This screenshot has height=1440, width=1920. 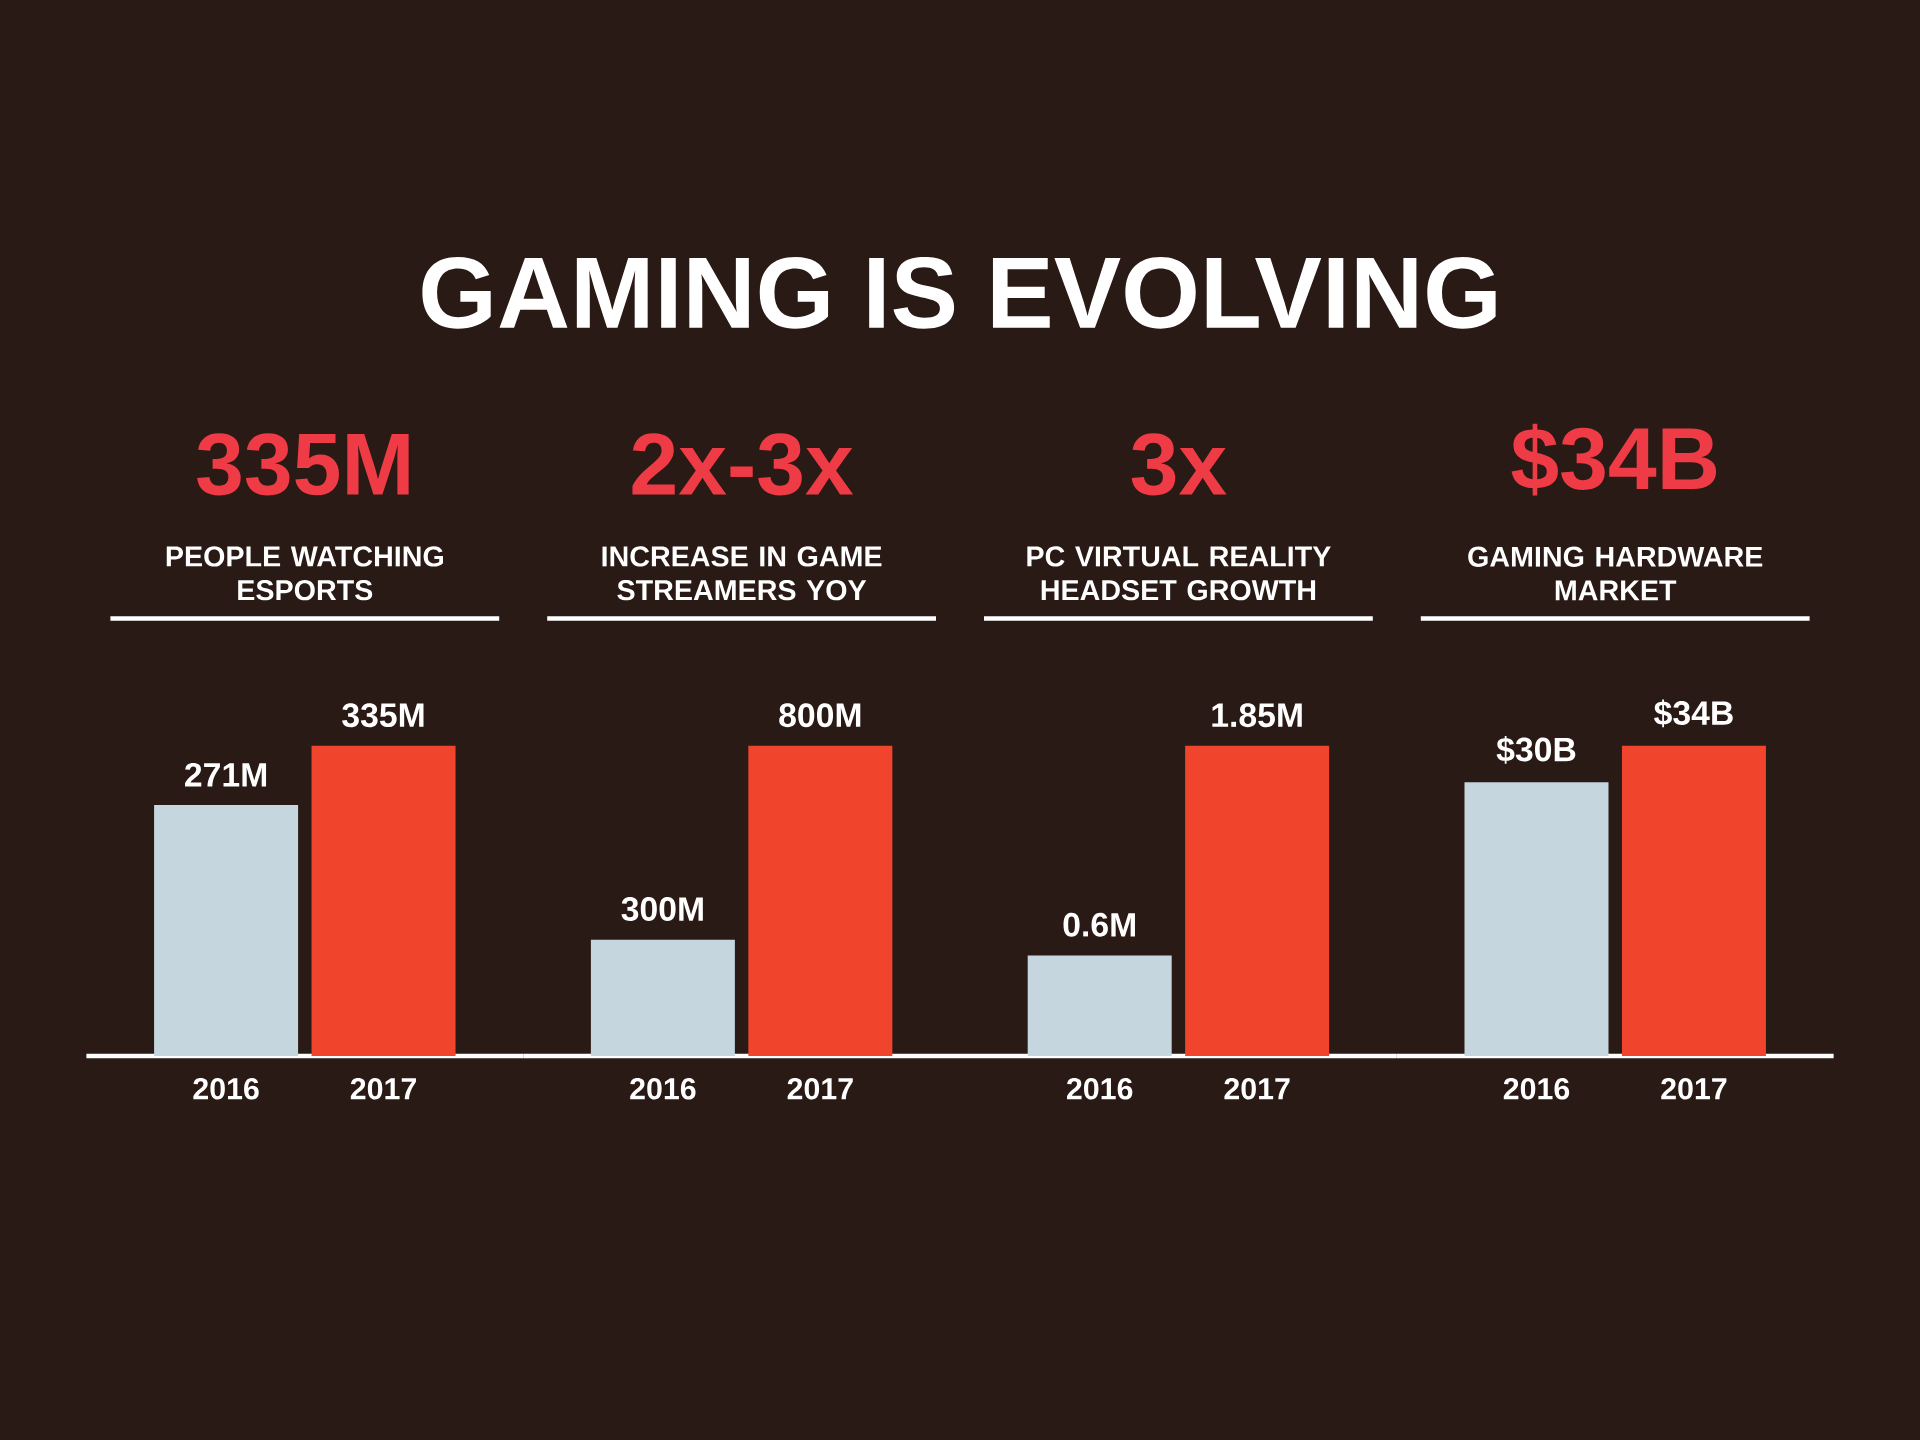 I want to click on chart-subtitle: PC VIRTUAL REALITY HEADSET GROWTH, so click(x=1179, y=573).